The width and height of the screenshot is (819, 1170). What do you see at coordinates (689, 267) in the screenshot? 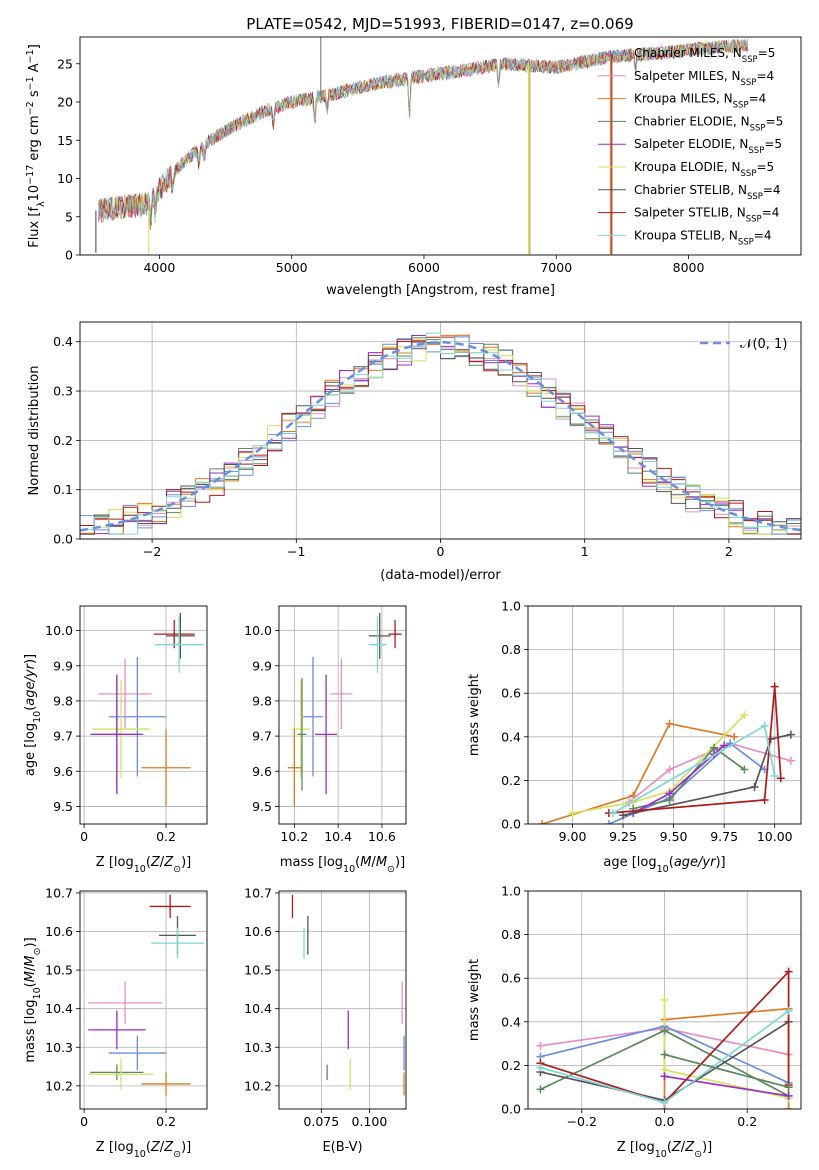
I see `x-tick-label: 8000` at bounding box center [689, 267].